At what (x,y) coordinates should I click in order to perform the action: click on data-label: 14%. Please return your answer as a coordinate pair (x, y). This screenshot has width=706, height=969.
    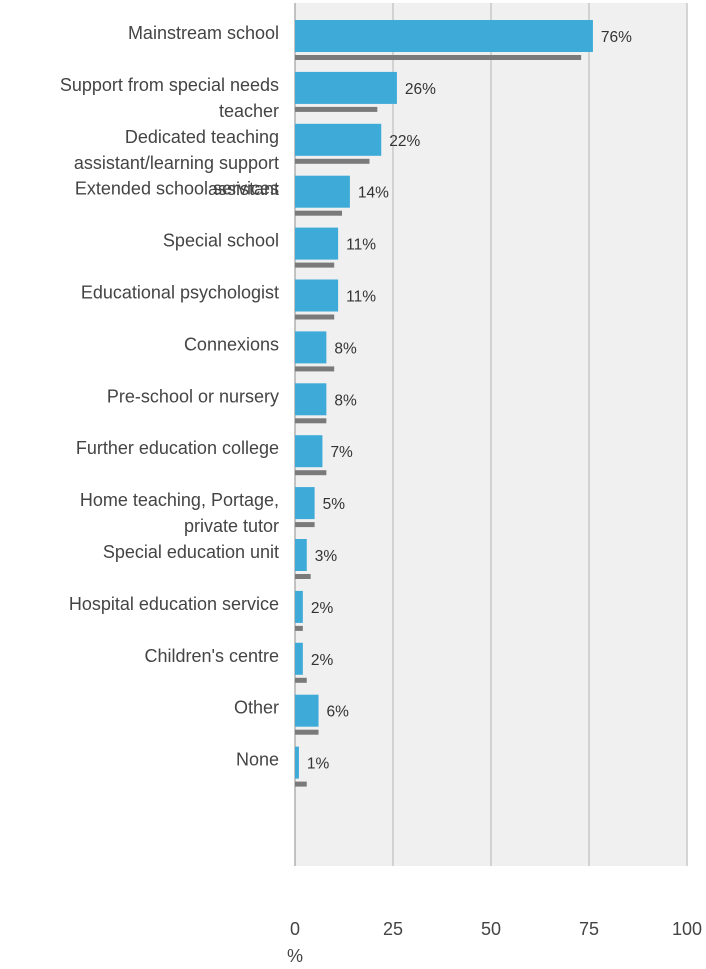
    Looking at the image, I should click on (373, 193).